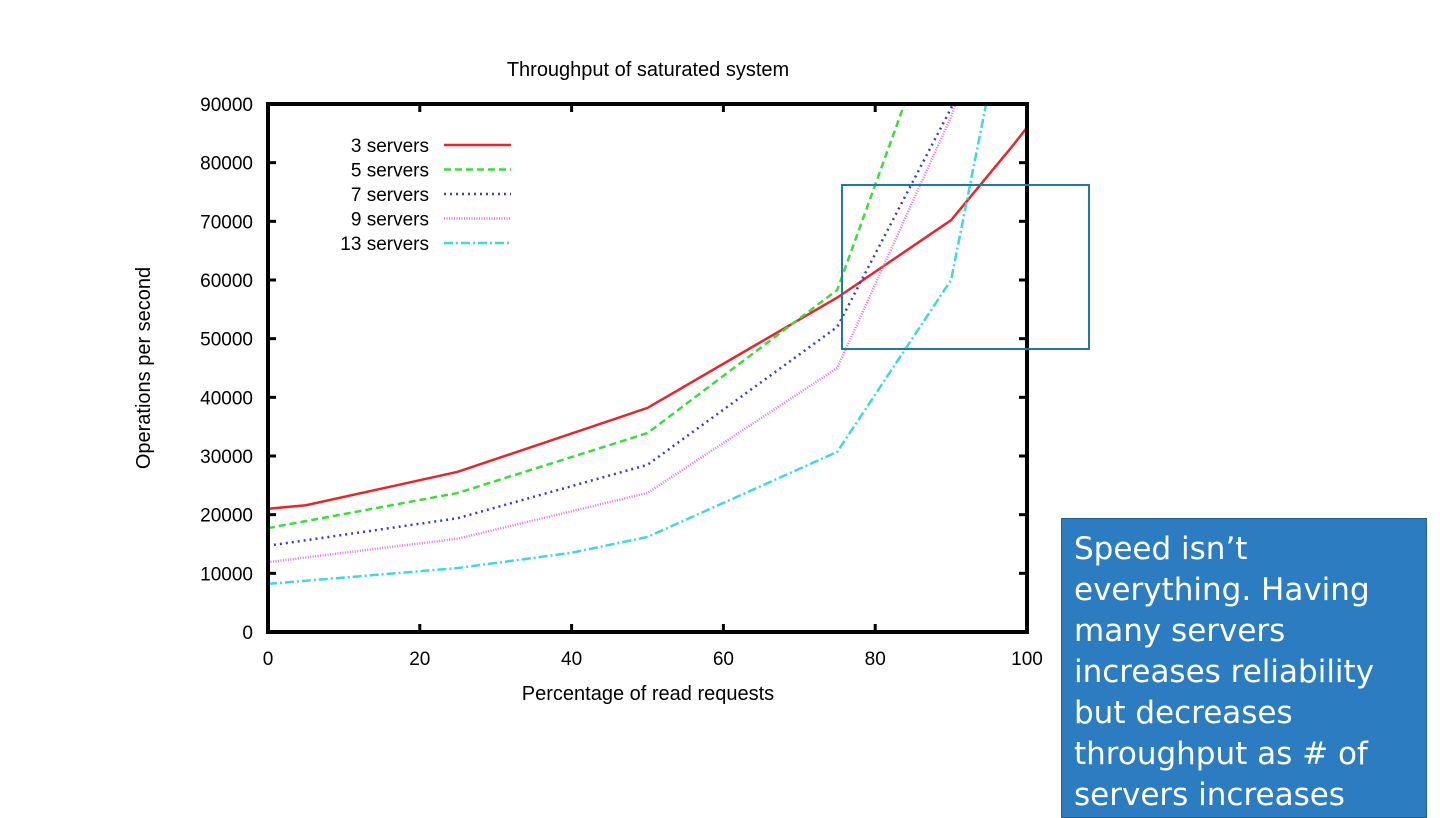 The height and width of the screenshot is (818, 1440). What do you see at coordinates (390, 146) in the screenshot?
I see `legend-label: 3 servers` at bounding box center [390, 146].